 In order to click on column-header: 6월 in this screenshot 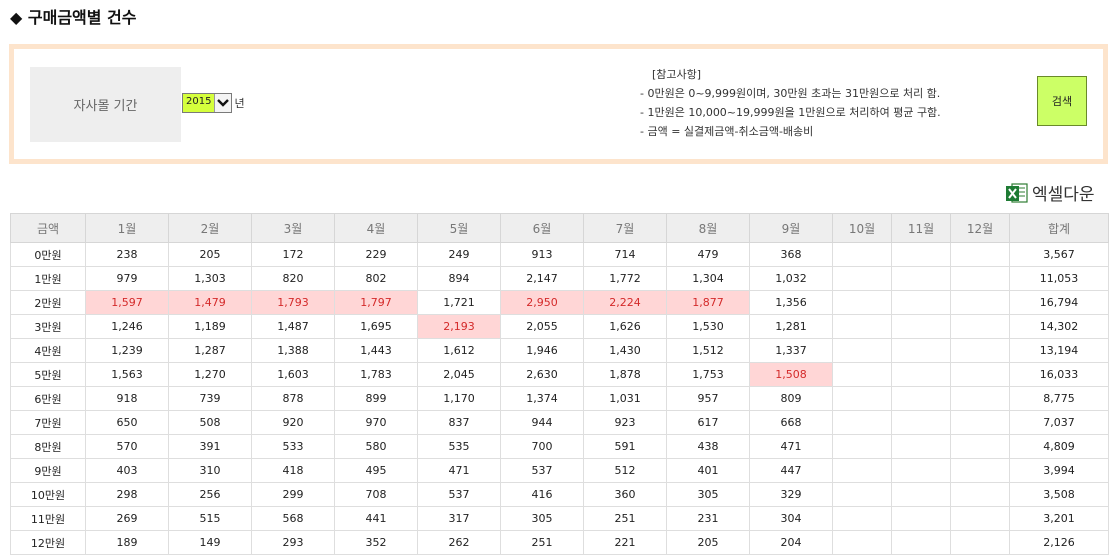, I will do `click(542, 228)`.